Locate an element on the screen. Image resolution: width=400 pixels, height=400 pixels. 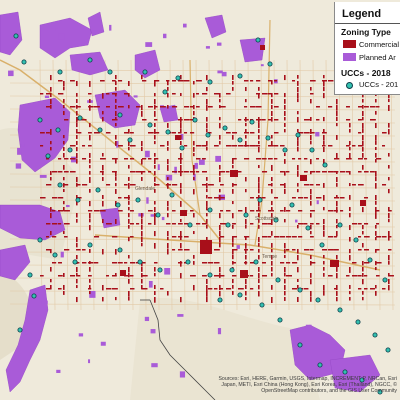
boundary-line is located at coordinates (182, 349).